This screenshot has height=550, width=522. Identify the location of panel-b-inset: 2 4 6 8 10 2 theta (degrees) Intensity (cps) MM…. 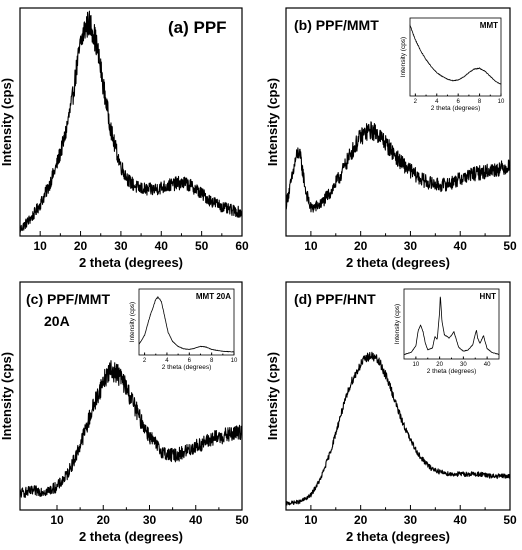
(449, 65).